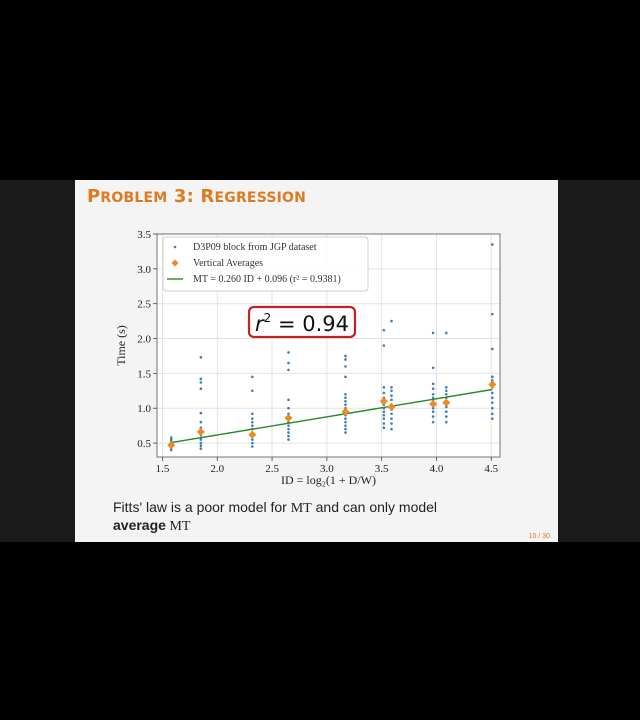 The height and width of the screenshot is (720, 640). What do you see at coordinates (374, 507) in the screenshot?
I see `caption-text: and can only model` at bounding box center [374, 507].